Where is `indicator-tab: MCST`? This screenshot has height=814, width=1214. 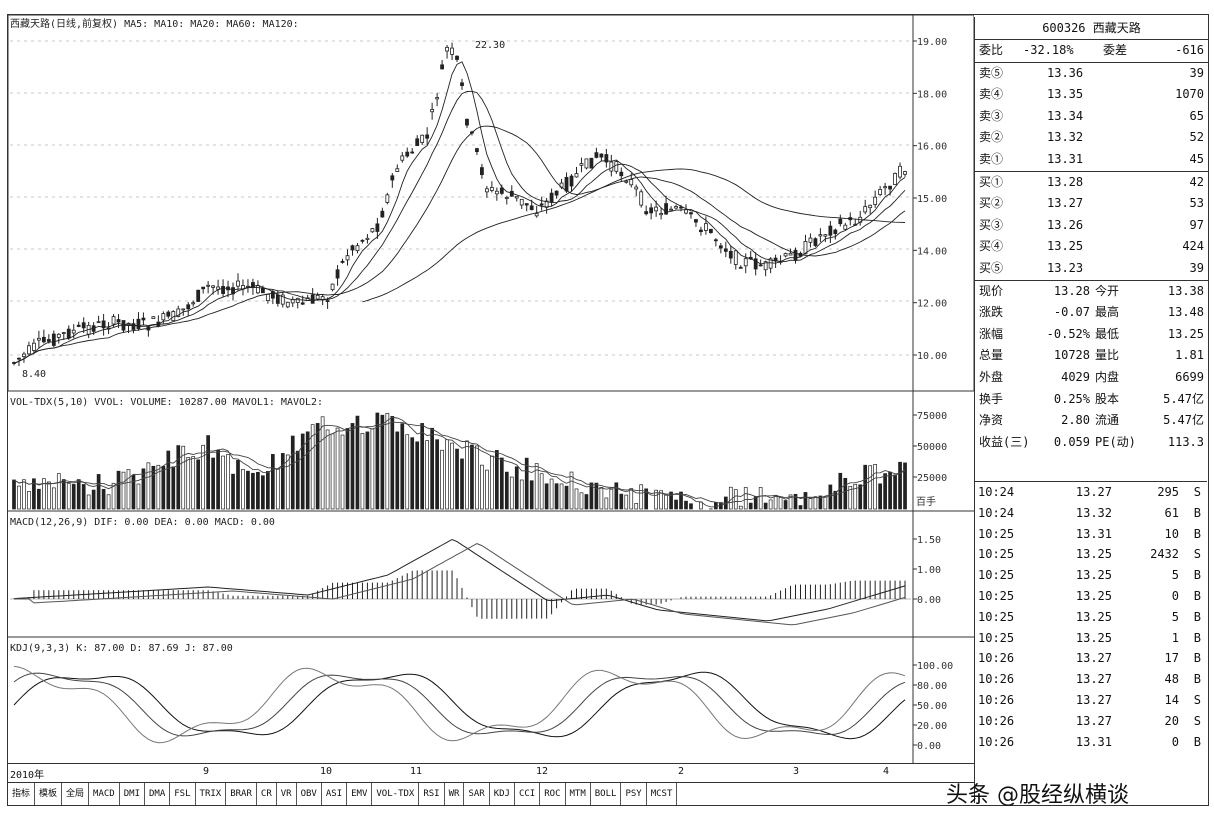 indicator-tab: MCST is located at coordinates (662, 794).